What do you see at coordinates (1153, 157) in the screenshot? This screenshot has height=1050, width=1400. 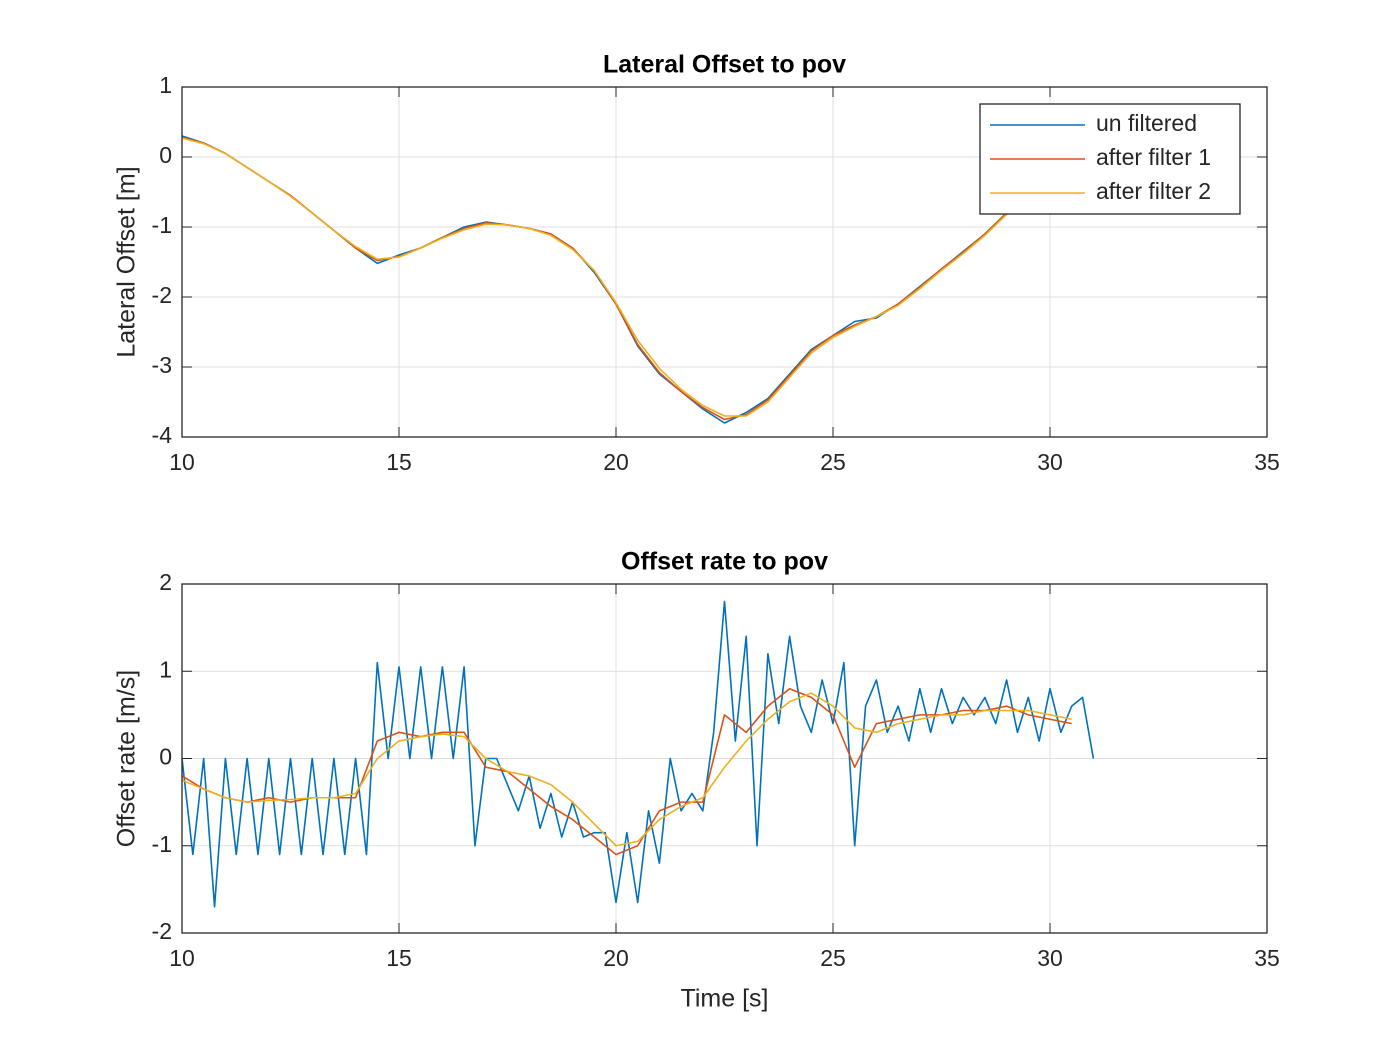 I see `legend-label: after filter 1` at bounding box center [1153, 157].